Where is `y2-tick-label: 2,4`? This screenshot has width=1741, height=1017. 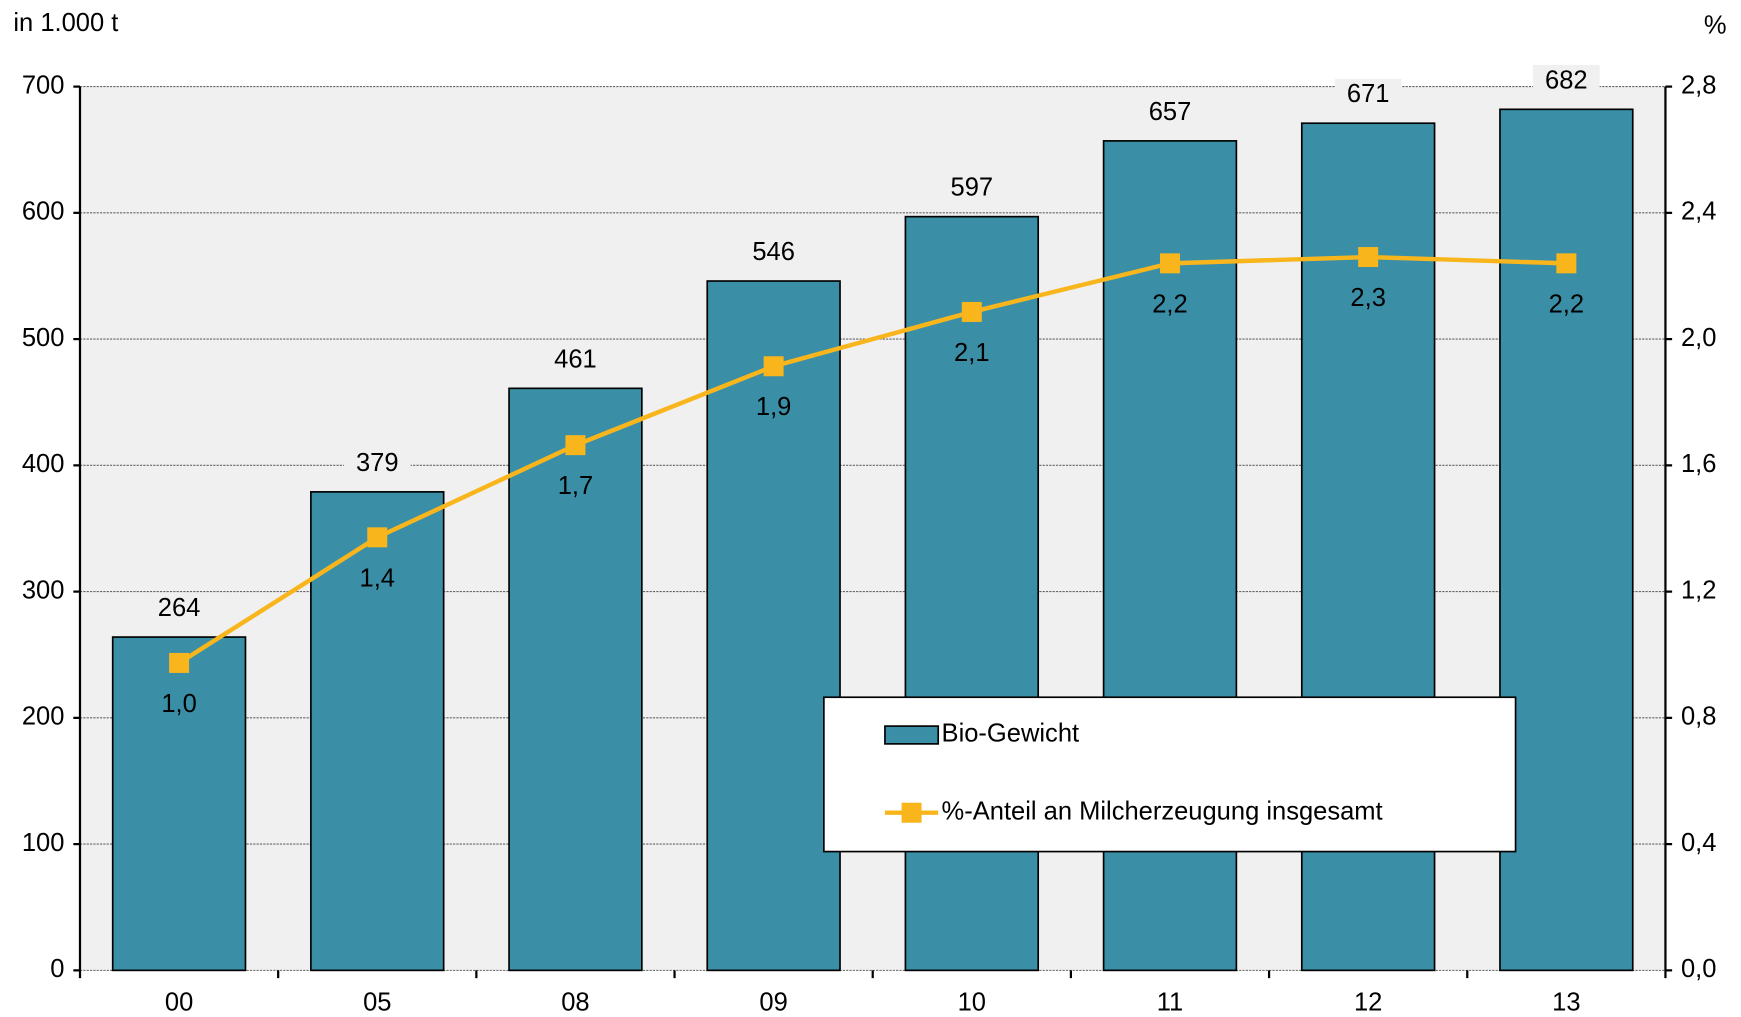
y2-tick-label: 2,4 is located at coordinates (1698, 212).